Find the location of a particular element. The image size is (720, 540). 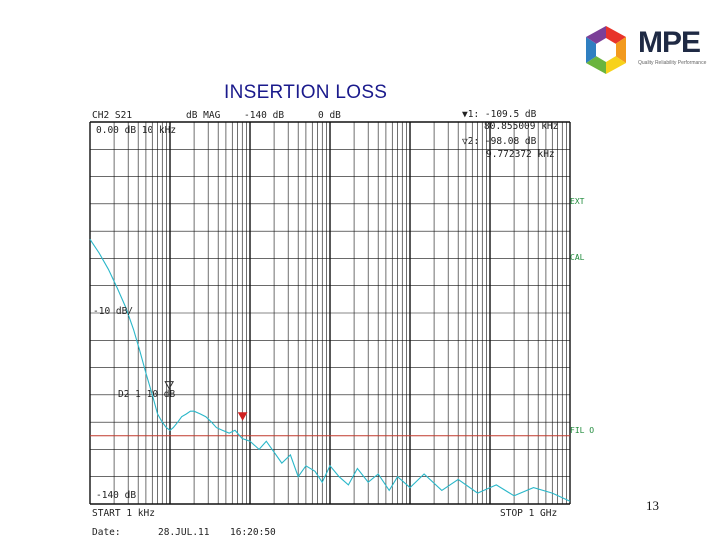

stop-label: STOP 1 GHz is located at coordinates (528, 513).